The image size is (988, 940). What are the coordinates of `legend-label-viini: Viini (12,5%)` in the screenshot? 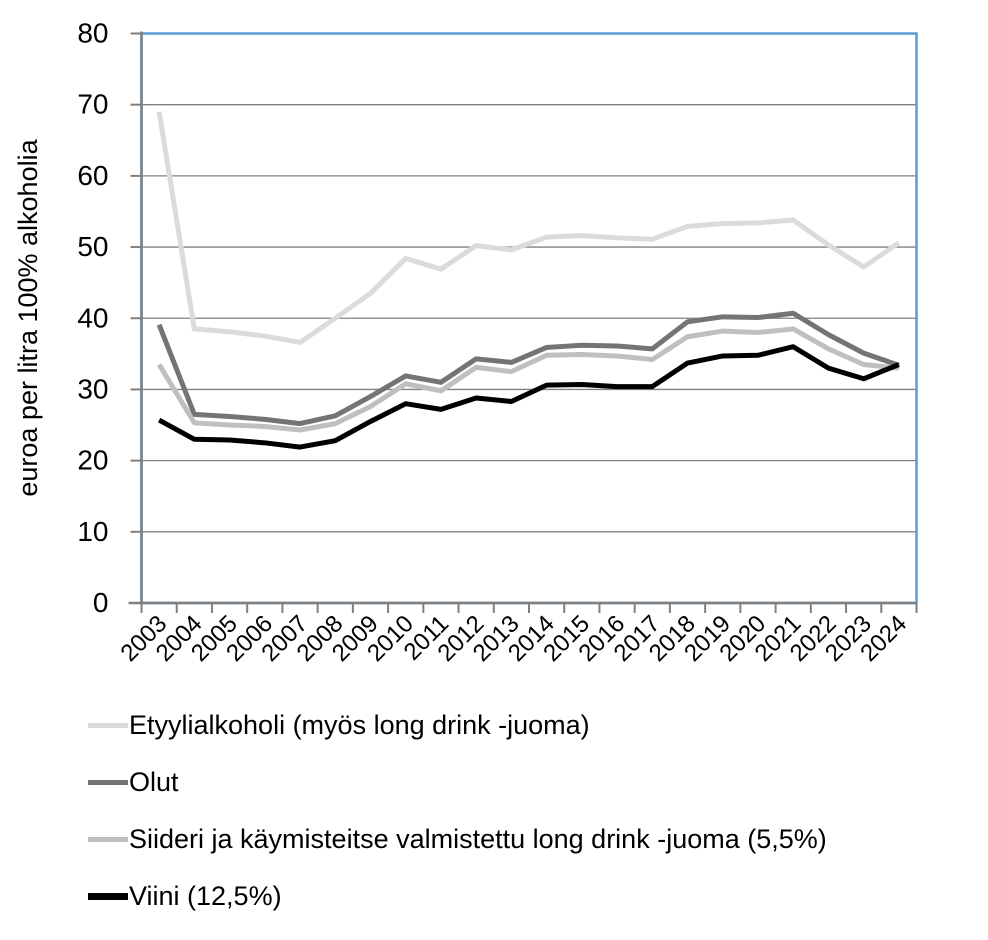 It's located at (205, 896).